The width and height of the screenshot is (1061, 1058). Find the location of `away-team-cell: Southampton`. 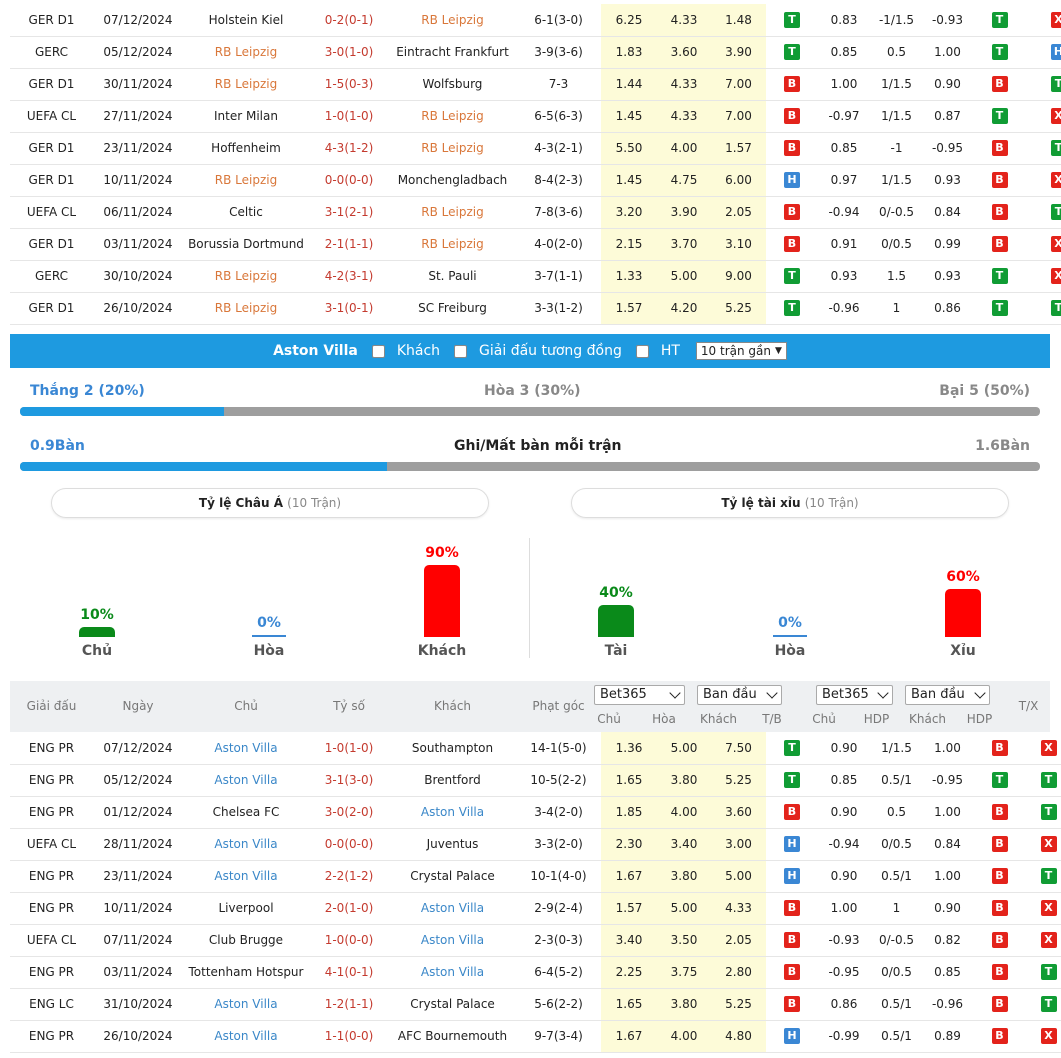

away-team-cell: Southampton is located at coordinates (452, 747).